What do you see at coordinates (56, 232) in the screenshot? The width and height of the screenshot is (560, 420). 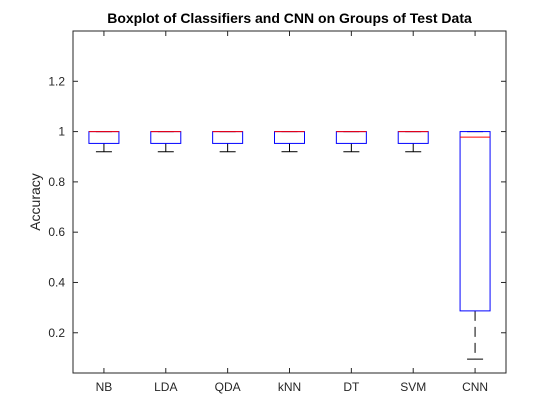 I see `y-tick-label: 0.6` at bounding box center [56, 232].